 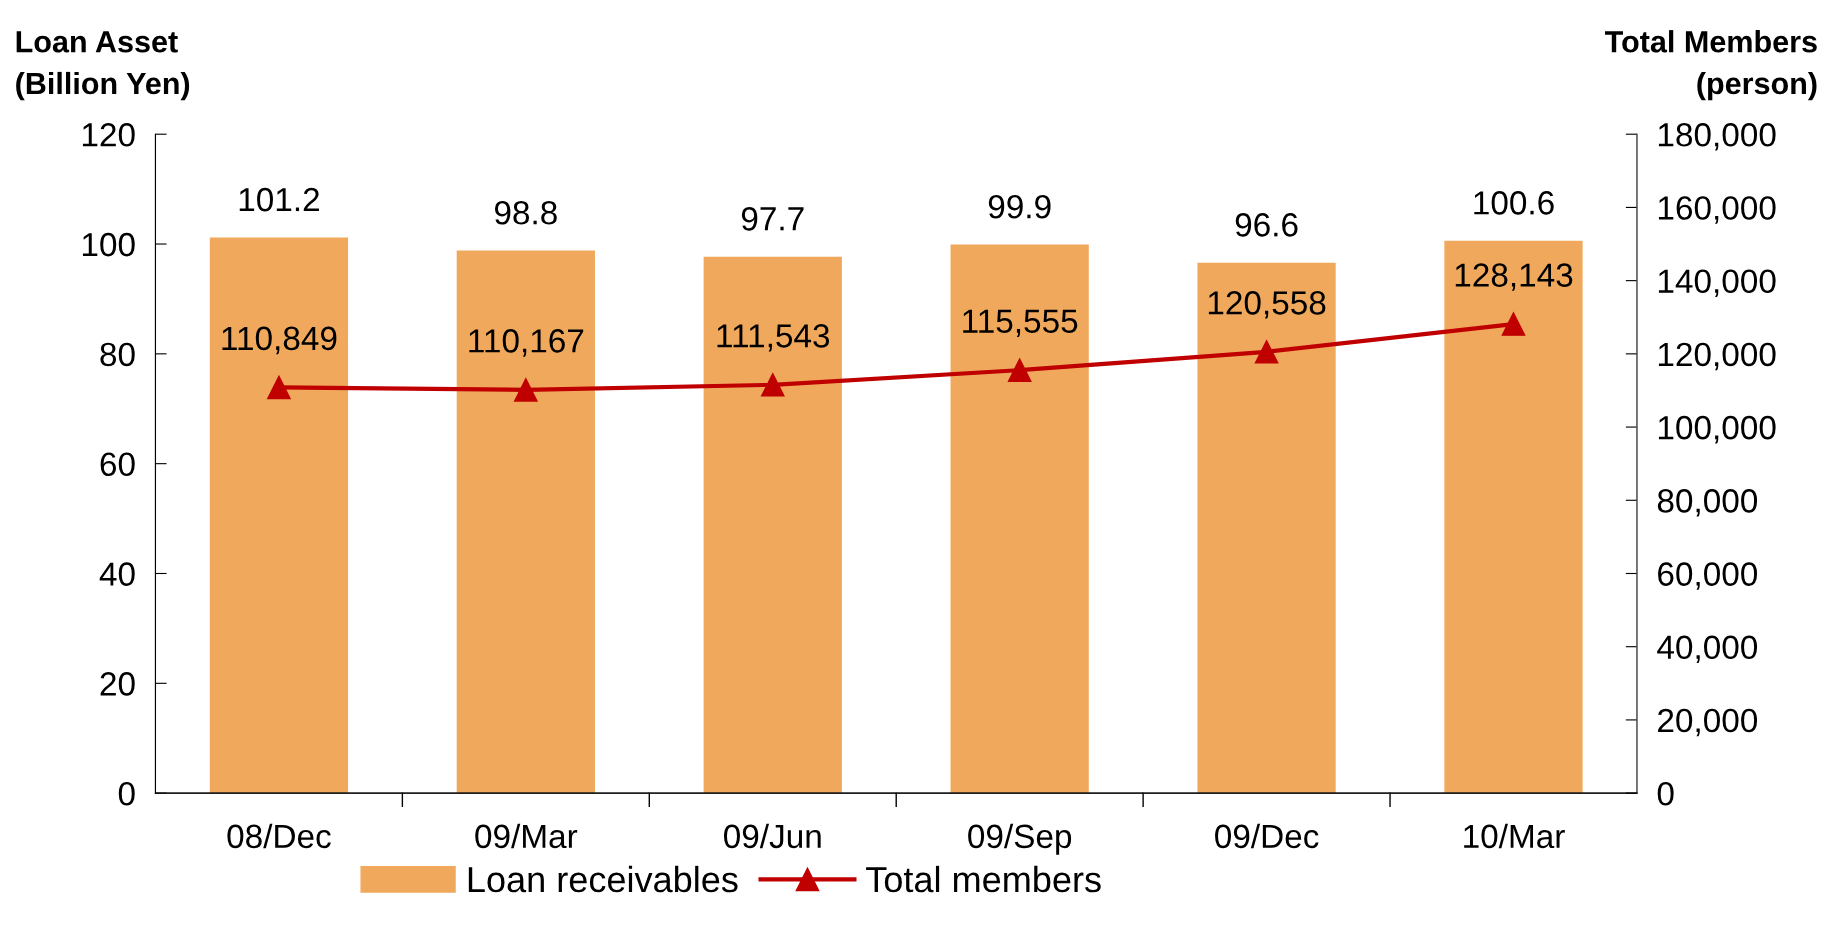 What do you see at coordinates (1708, 576) in the screenshot?
I see `y2-tick-label: 60,000` at bounding box center [1708, 576].